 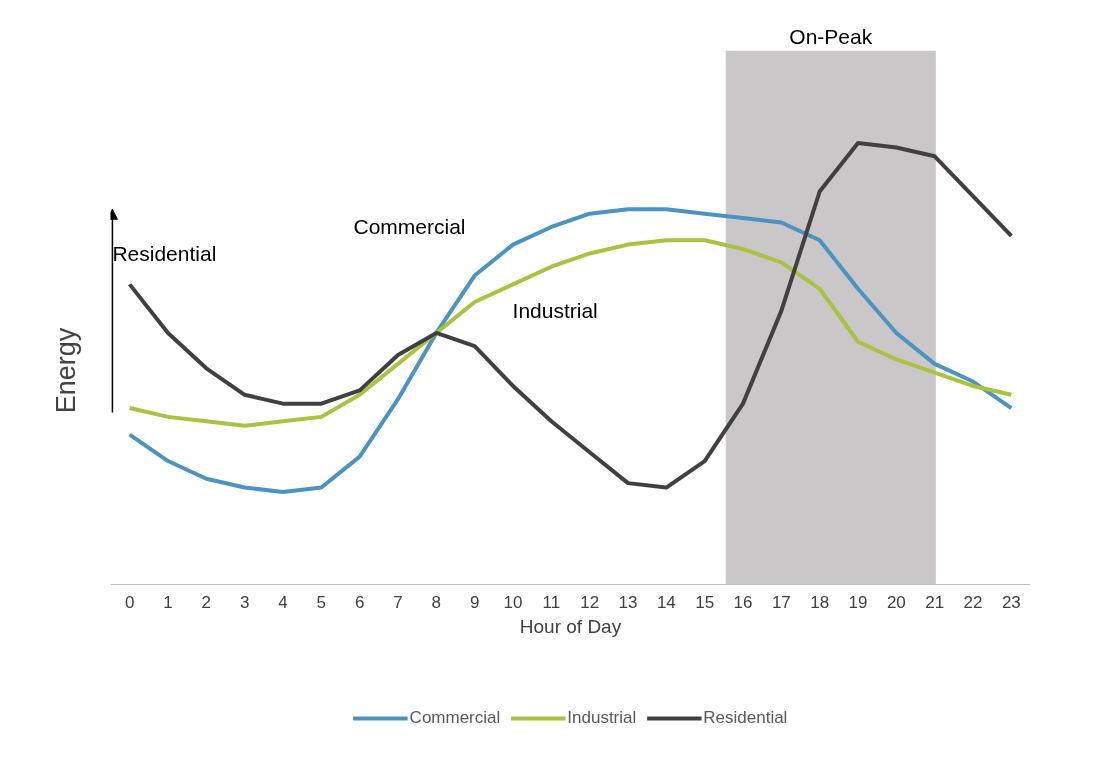 What do you see at coordinates (745, 718) in the screenshot?
I see `legend-label: Residential` at bounding box center [745, 718].